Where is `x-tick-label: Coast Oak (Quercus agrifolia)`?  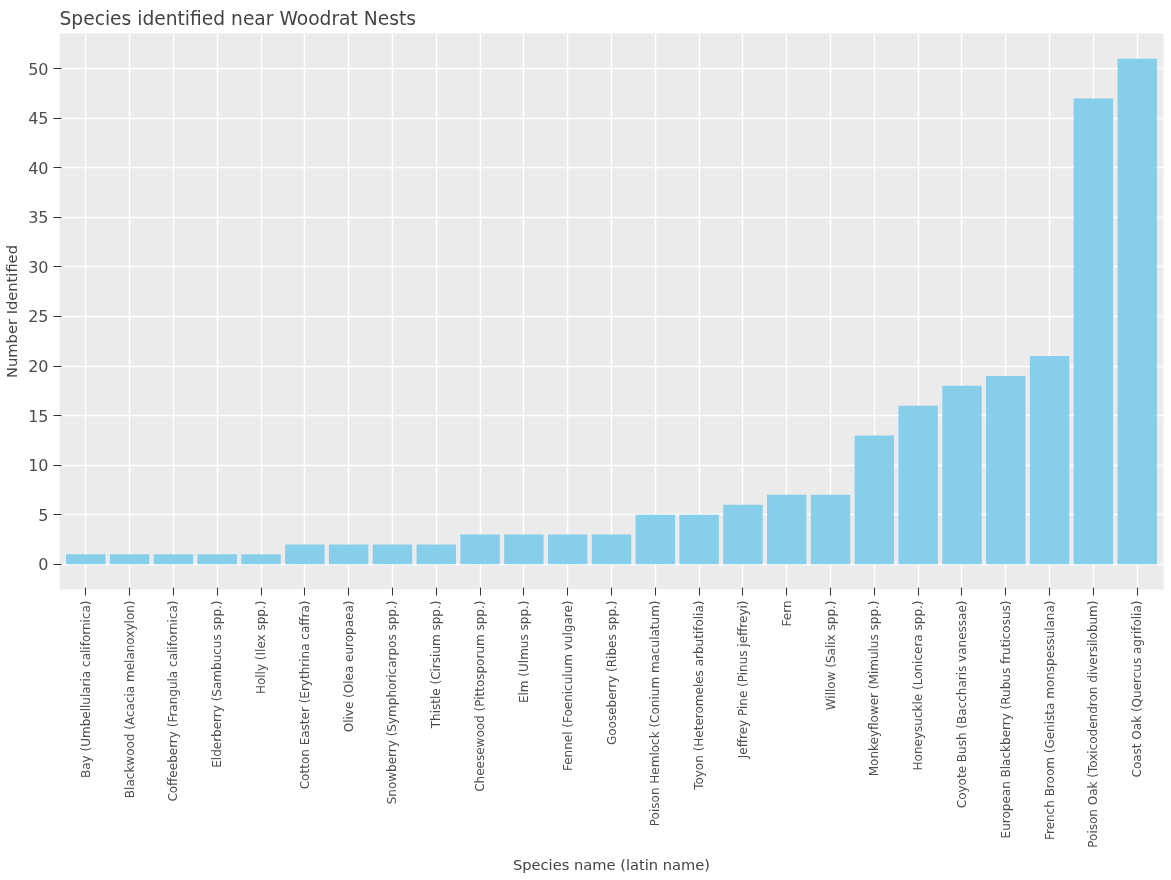 x-tick-label: Coast Oak (Quercus agrifolia) is located at coordinates (1137, 689).